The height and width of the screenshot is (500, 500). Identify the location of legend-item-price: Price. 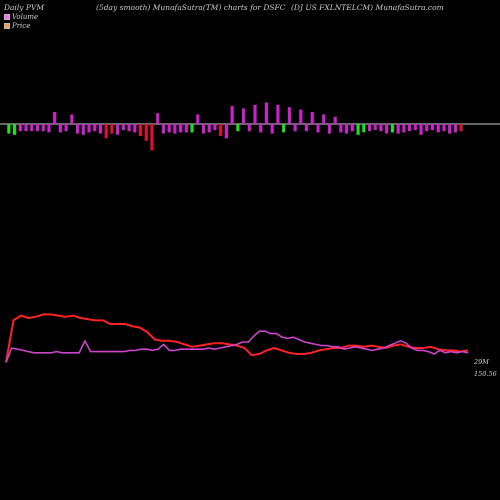
(17, 26).